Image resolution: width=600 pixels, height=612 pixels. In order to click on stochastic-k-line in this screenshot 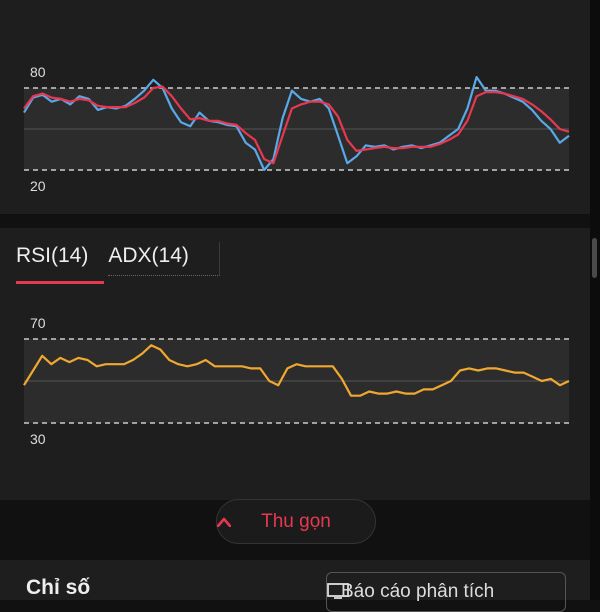, I will do `click(296, 123)`.